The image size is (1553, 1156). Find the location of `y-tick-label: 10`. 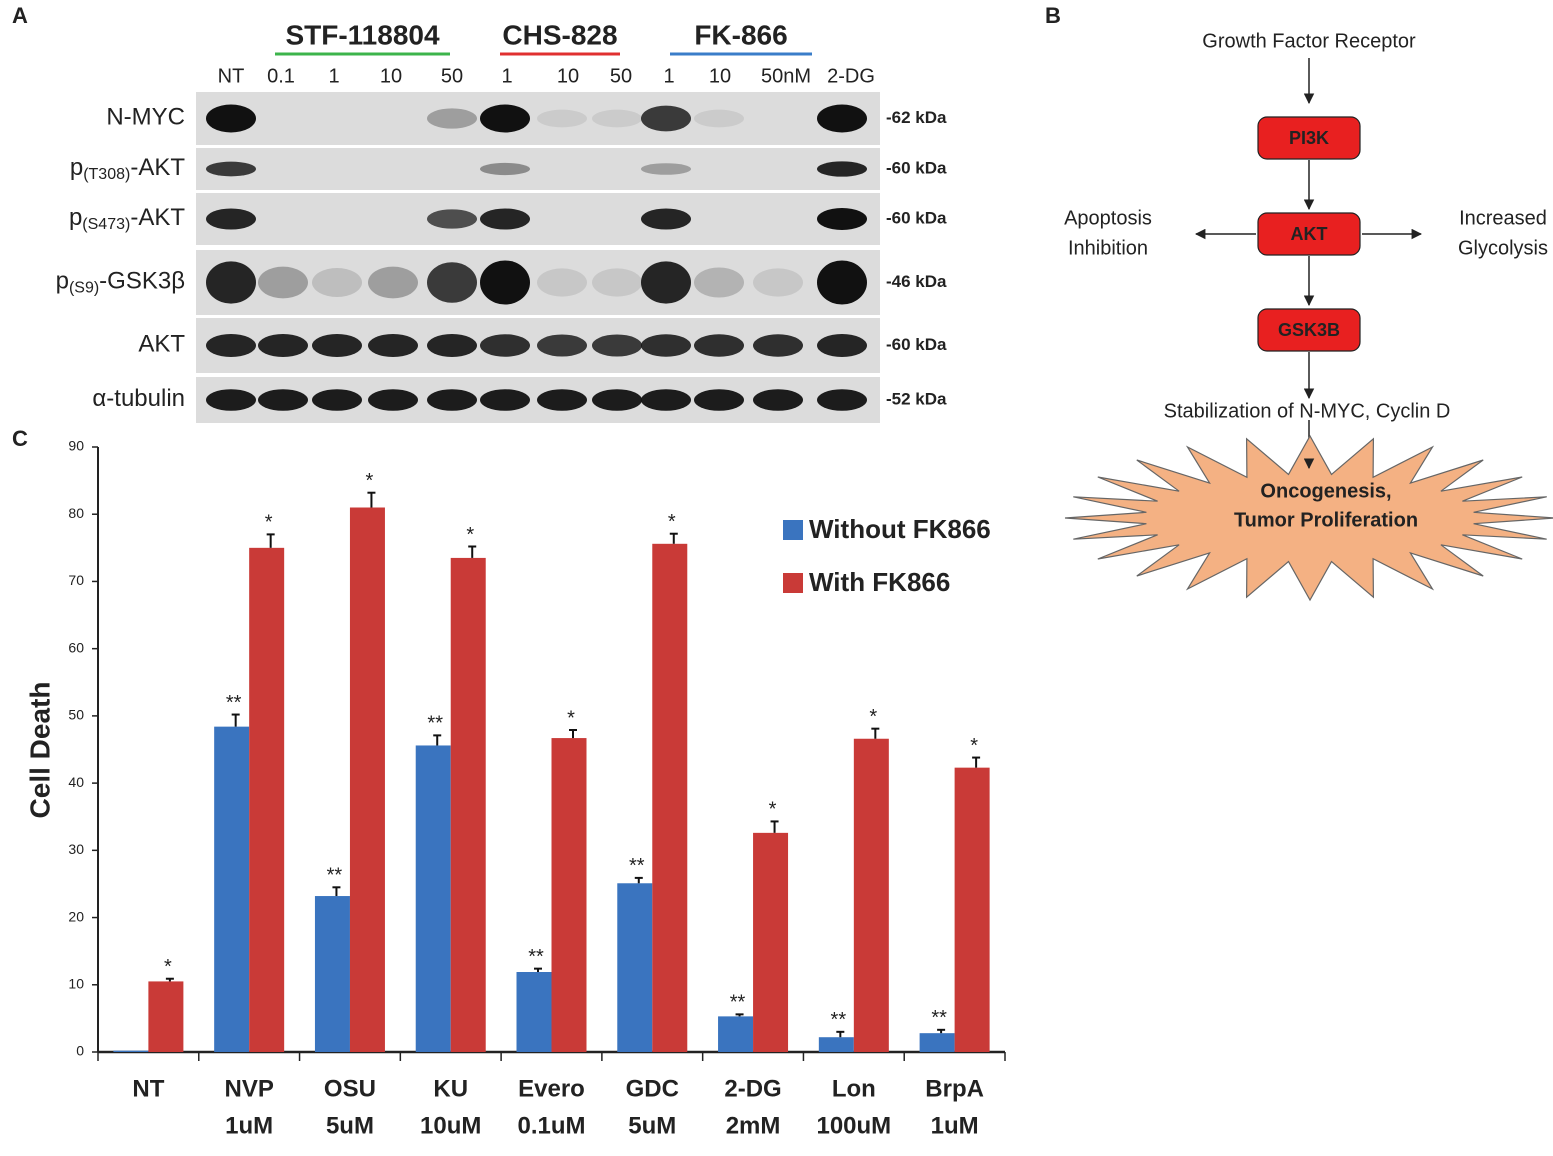

y-tick-label: 10 is located at coordinates (76, 983).